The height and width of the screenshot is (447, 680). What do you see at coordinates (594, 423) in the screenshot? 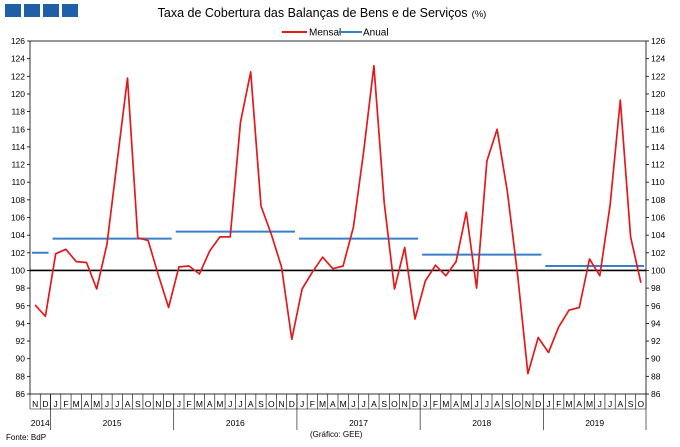
I see `x-year-label: 2019` at bounding box center [594, 423].